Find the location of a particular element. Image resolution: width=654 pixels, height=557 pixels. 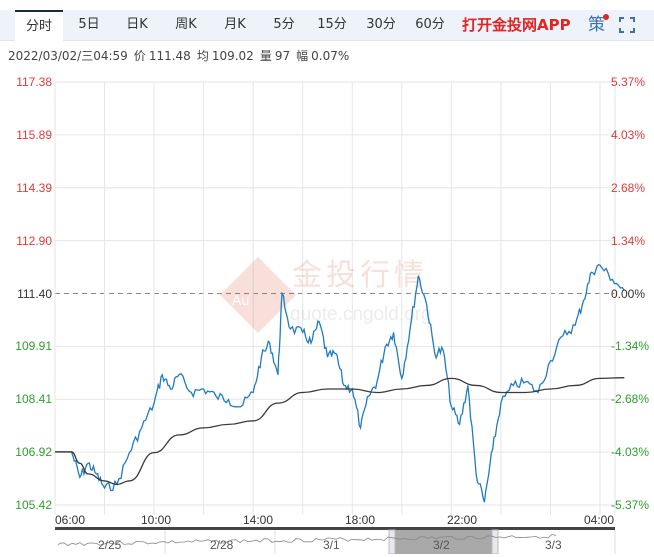

tab-5min: 5分 is located at coordinates (284, 24).